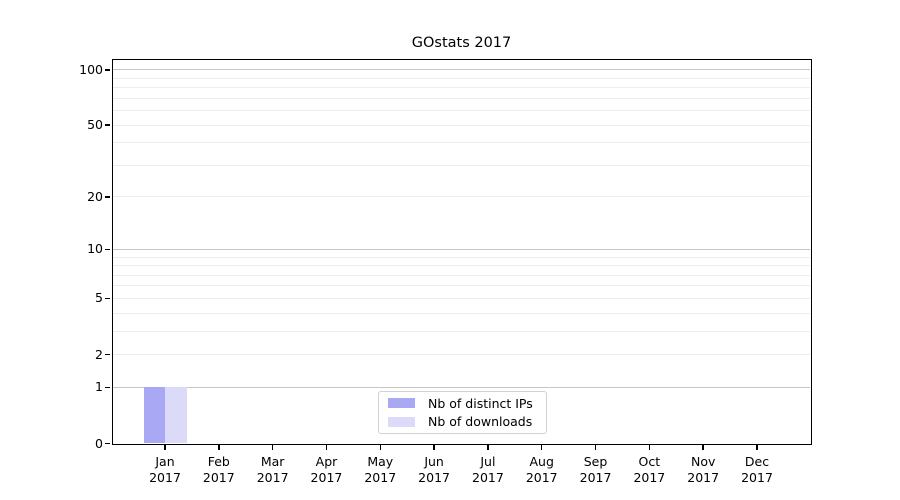  I want to click on y-tick-label: 5, so click(99, 298).